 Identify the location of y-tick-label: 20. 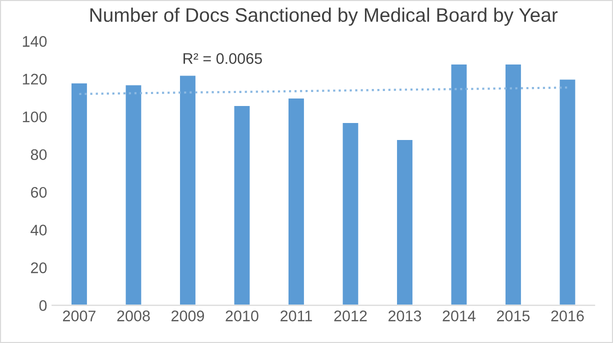
(39, 268).